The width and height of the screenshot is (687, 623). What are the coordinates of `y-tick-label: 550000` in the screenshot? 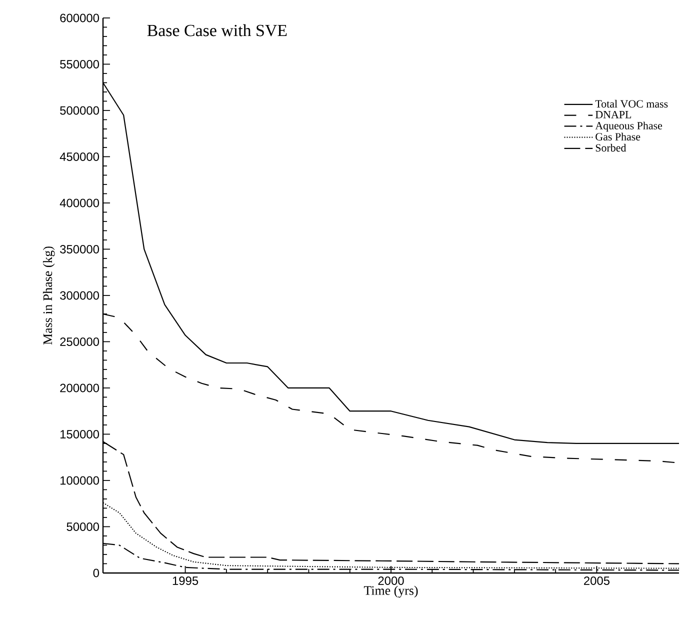 It's located at (80, 64).